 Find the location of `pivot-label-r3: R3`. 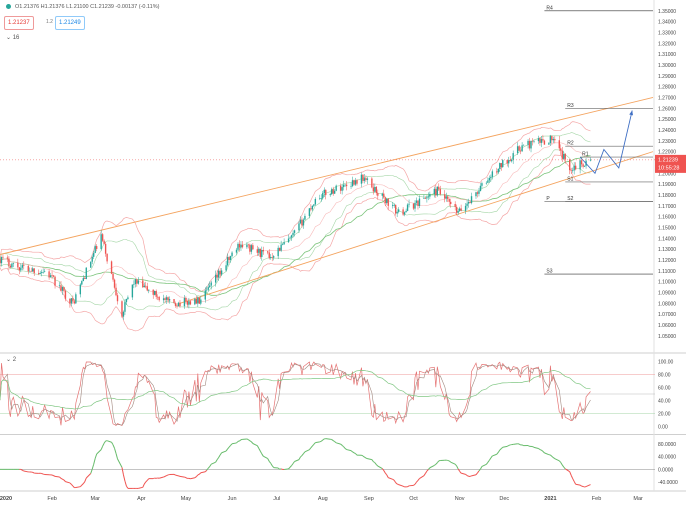

pivot-label-r3: R3 is located at coordinates (570, 106).